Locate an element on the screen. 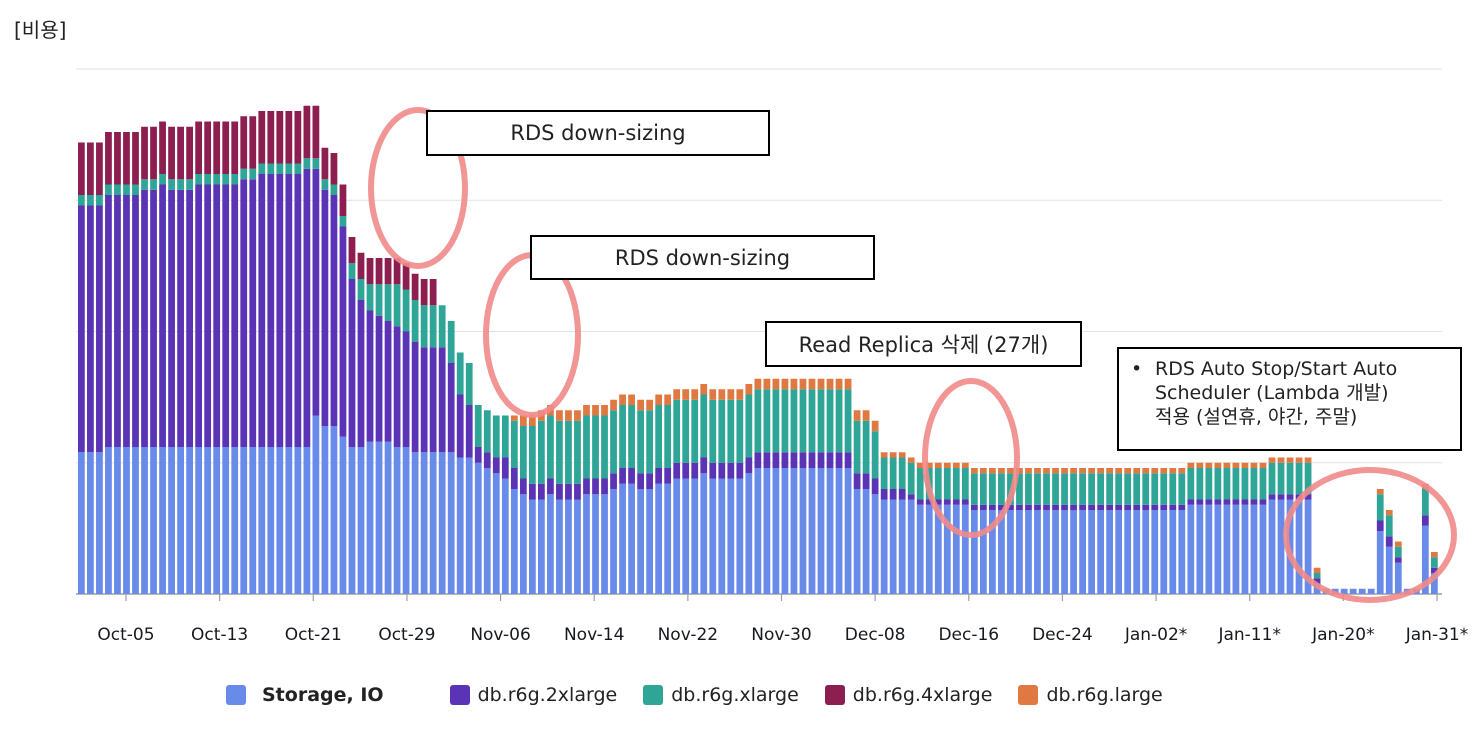 This screenshot has height=740, width=1484. legend-item-storage: Storage, IO is located at coordinates (325, 695).